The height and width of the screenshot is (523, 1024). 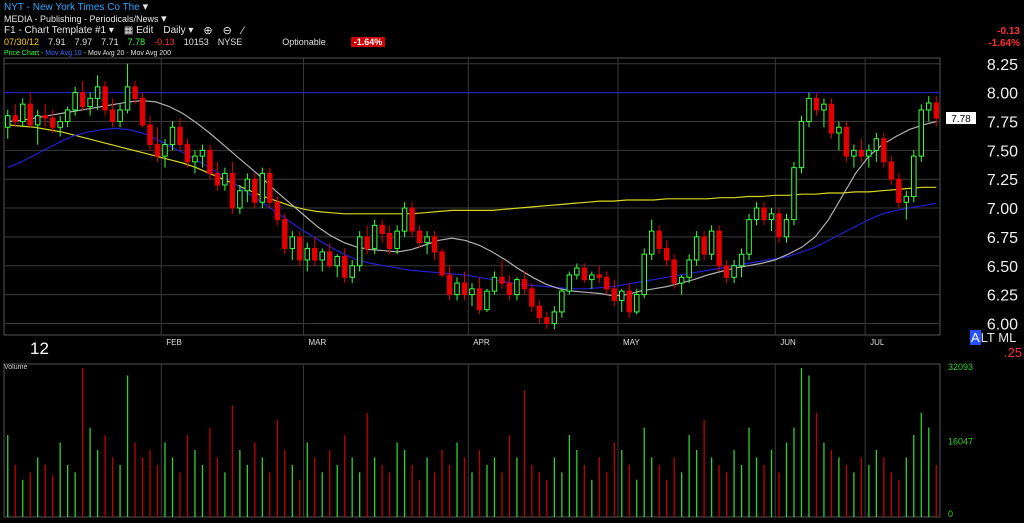 I want to click on y-tick-label: 7.75, so click(x=1002, y=122).